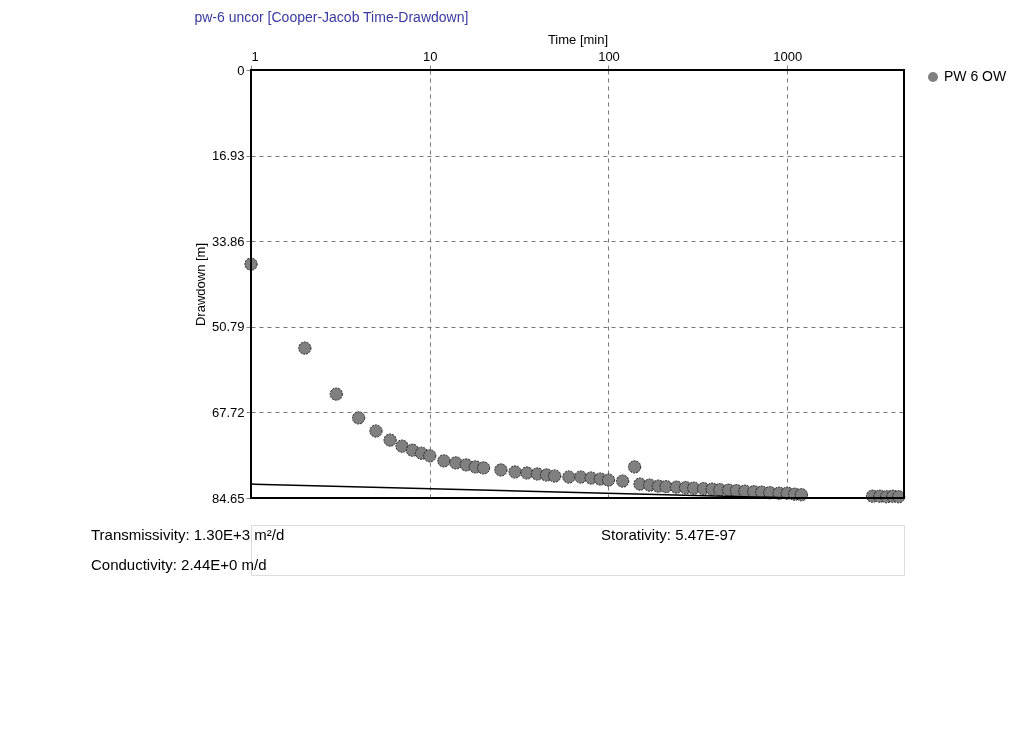 Image resolution: width=1030 pixels, height=733 pixels. Describe the element at coordinates (255, 56) in the screenshot. I see `x-tick-label: 1` at that location.